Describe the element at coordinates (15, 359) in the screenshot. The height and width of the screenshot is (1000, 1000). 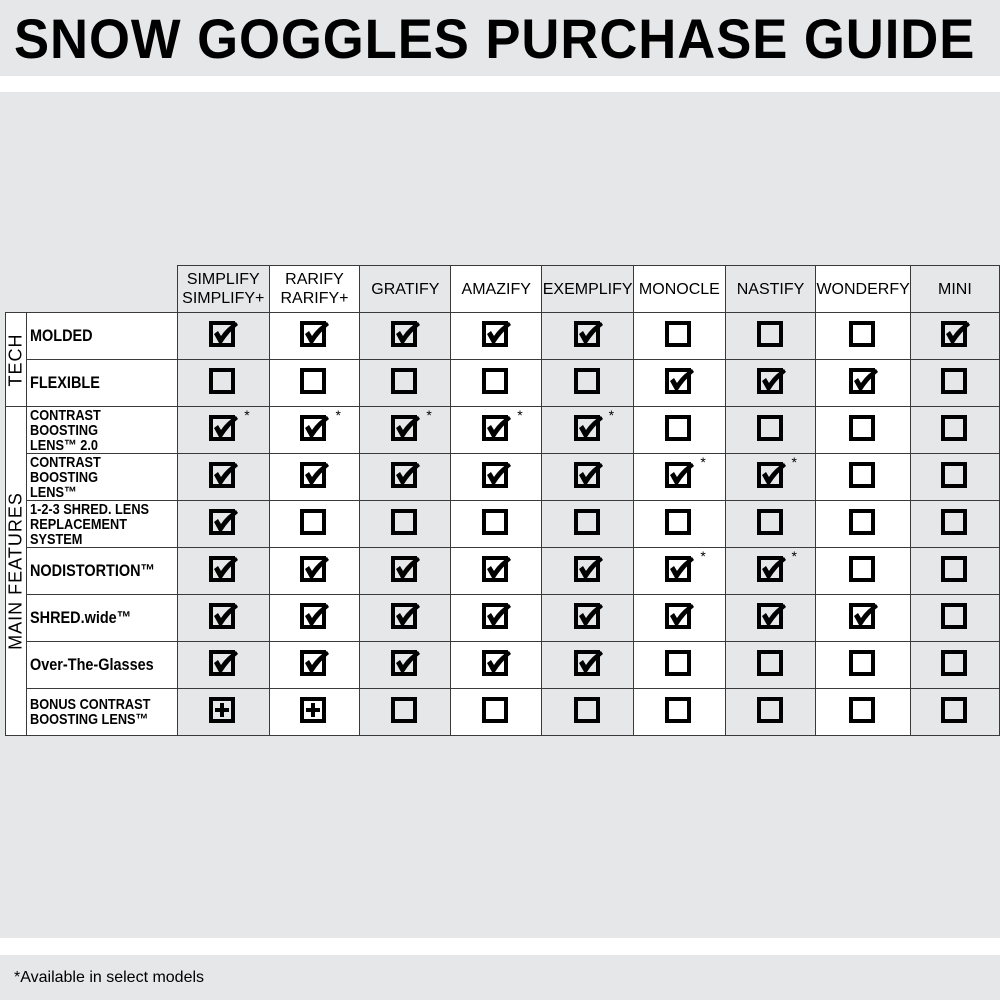
I see `group-label: TECH` at that location.